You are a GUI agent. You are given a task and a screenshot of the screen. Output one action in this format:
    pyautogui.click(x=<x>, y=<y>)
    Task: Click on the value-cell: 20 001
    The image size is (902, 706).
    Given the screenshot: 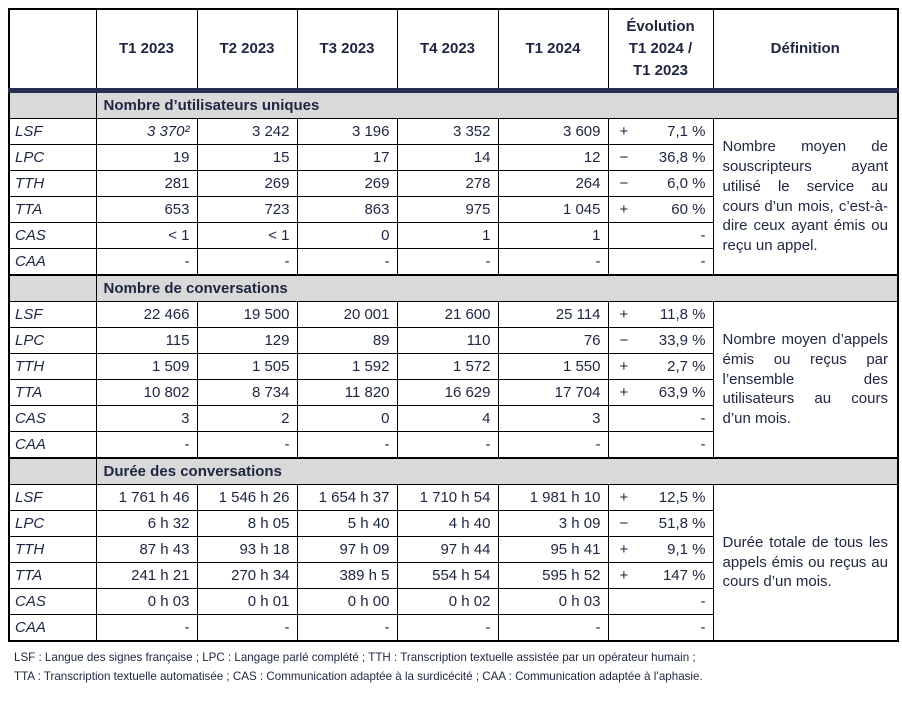 What is the action you would take?
    pyautogui.click(x=347, y=314)
    